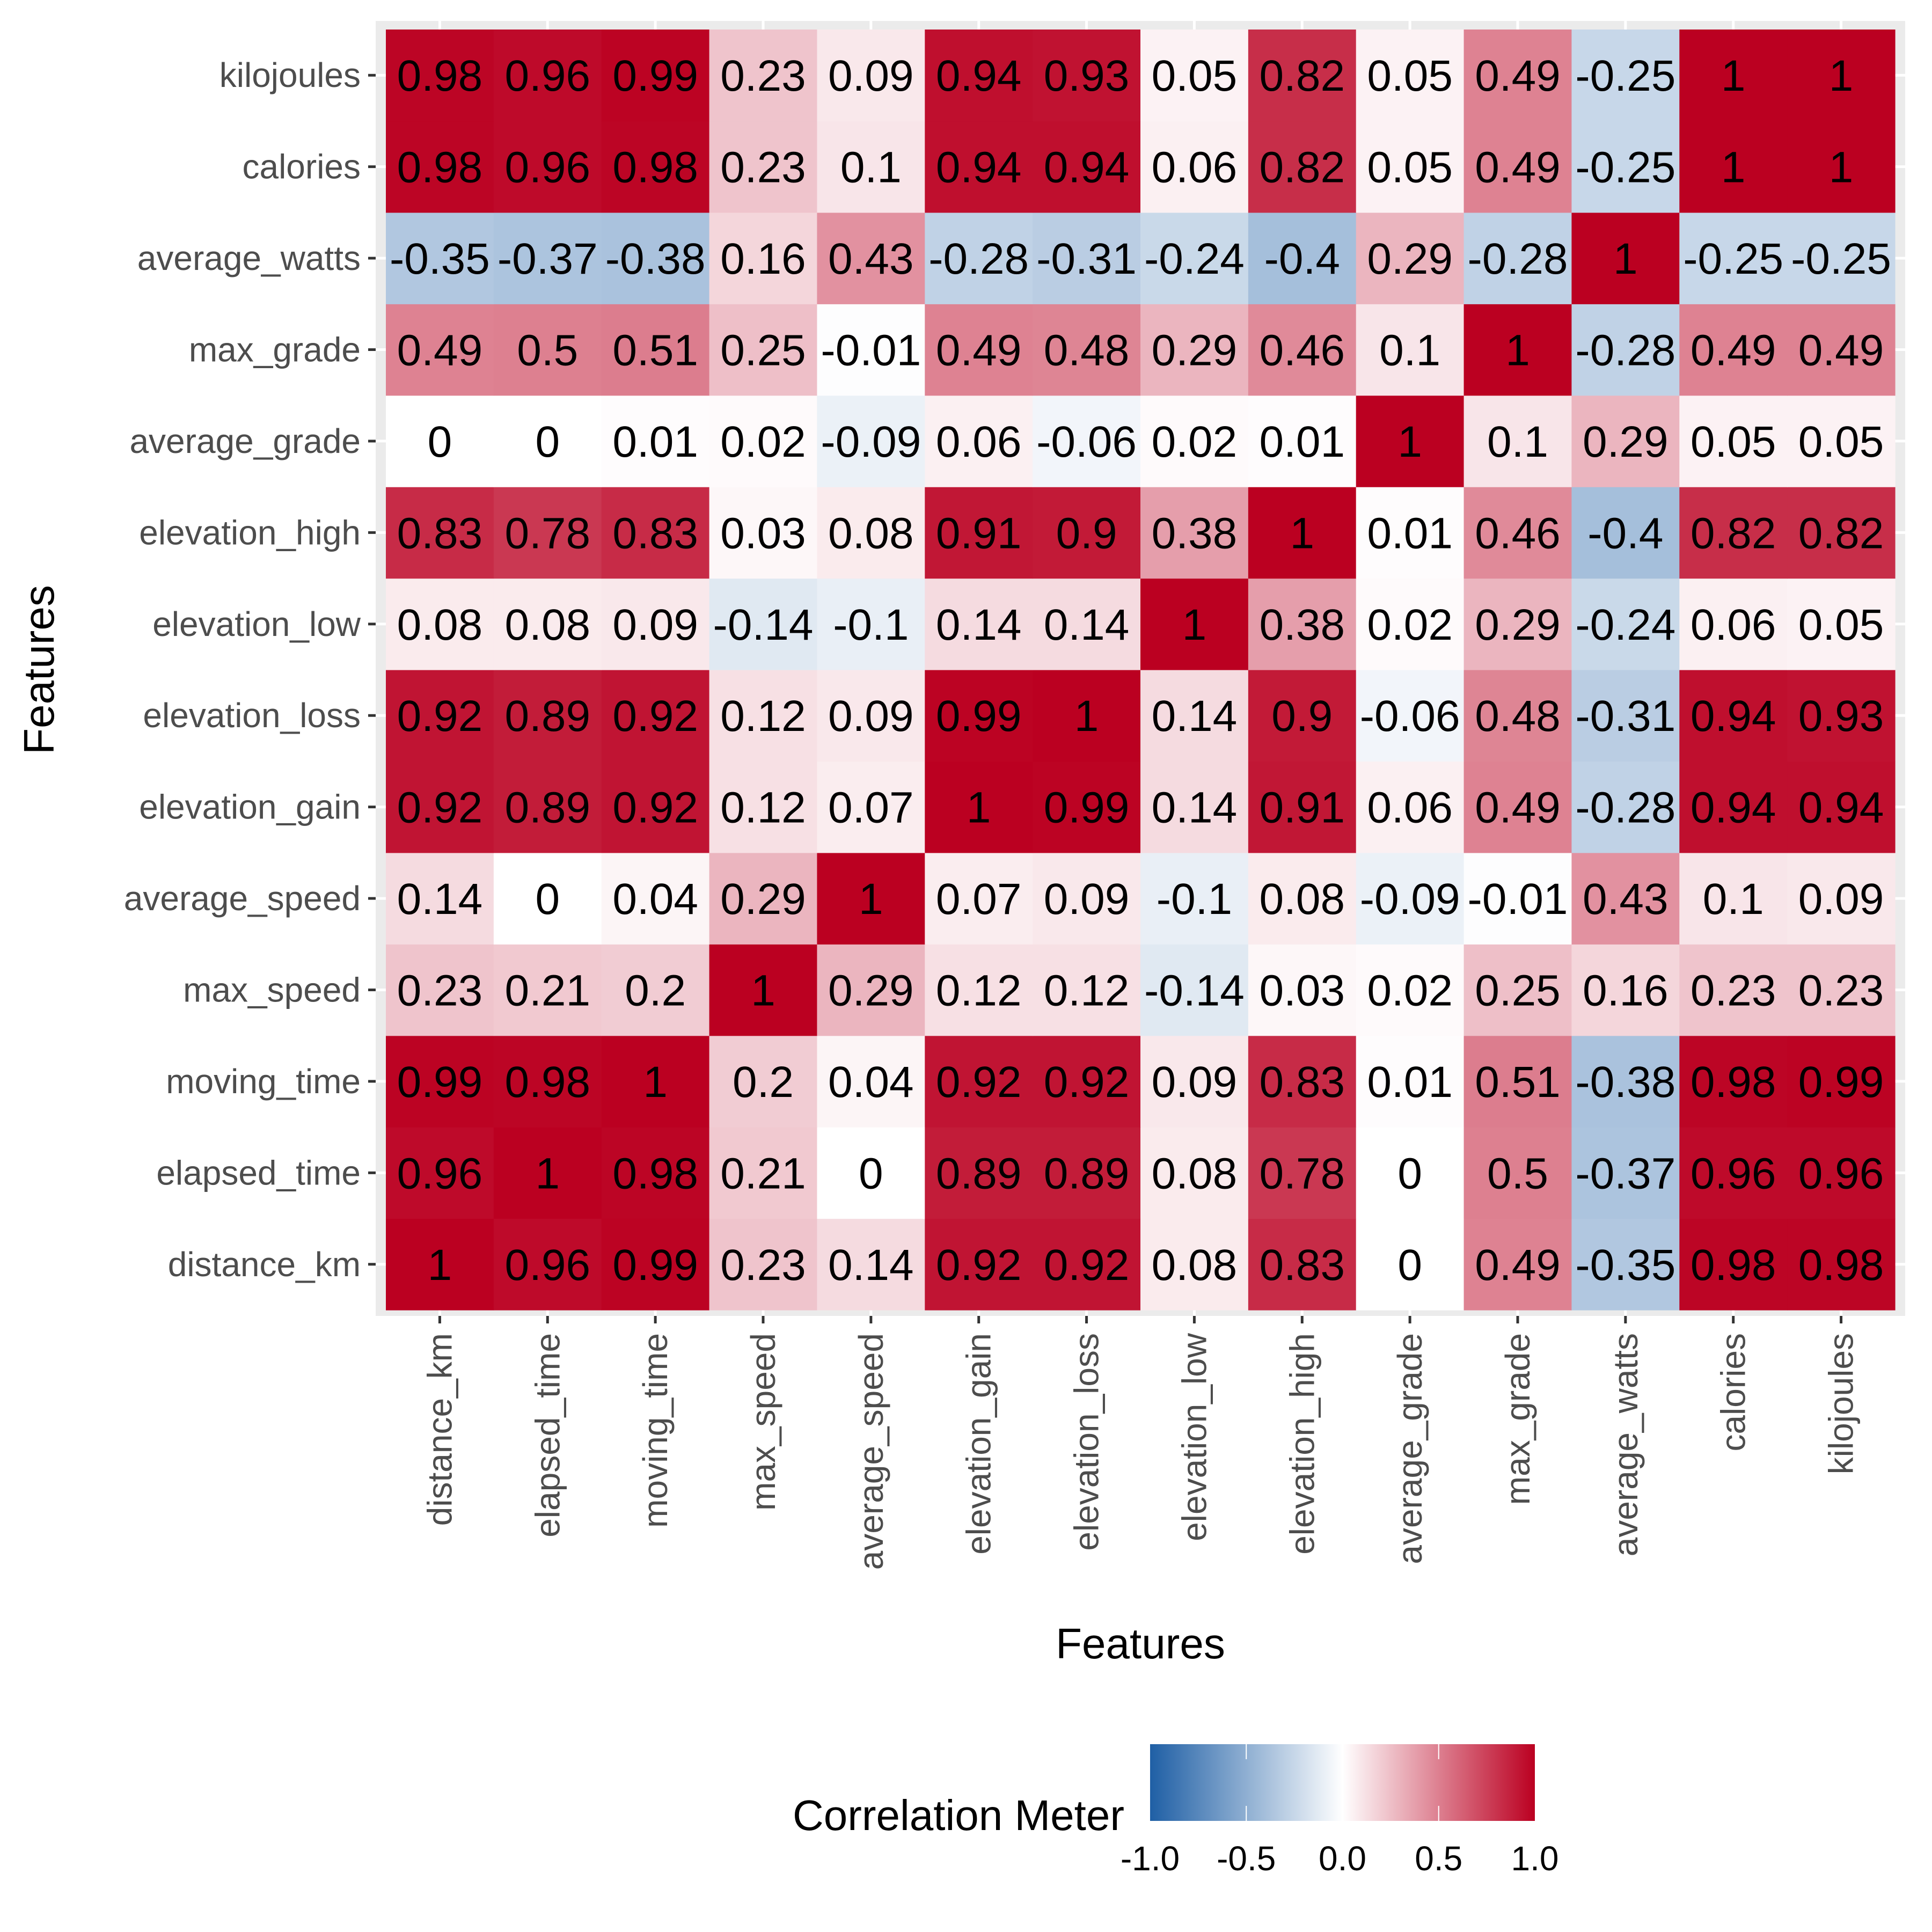  What do you see at coordinates (547, 1435) in the screenshot?
I see `x-tick-label: elapsed_time` at bounding box center [547, 1435].